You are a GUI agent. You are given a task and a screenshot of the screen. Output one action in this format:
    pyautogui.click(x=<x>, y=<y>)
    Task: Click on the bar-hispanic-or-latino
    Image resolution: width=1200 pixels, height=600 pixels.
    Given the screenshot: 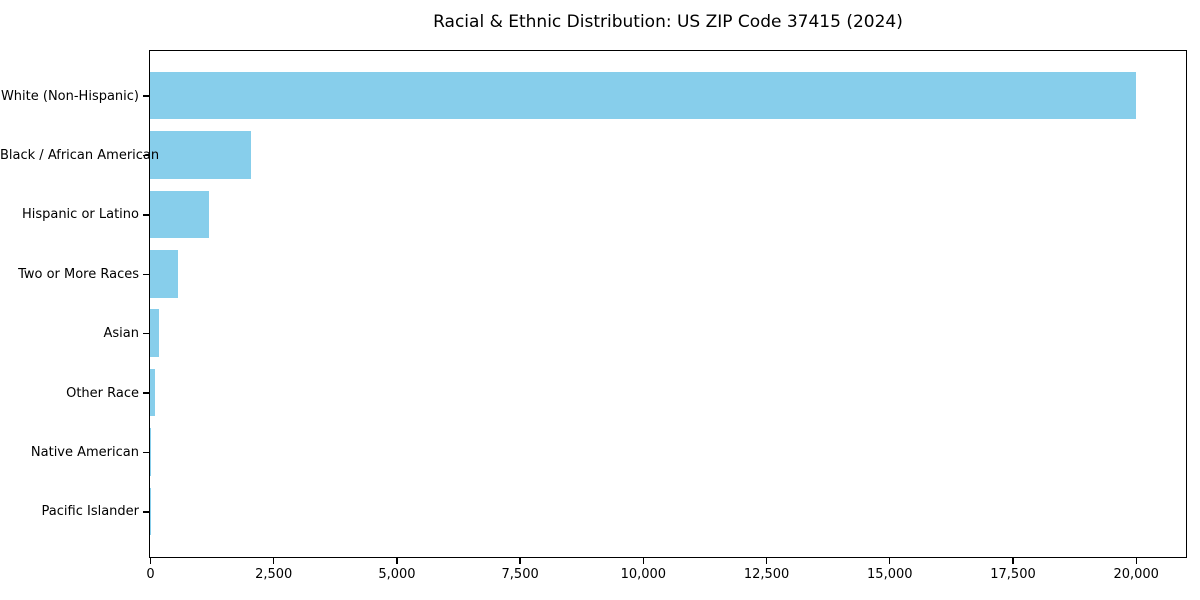 What is the action you would take?
    pyautogui.click(x=180, y=214)
    